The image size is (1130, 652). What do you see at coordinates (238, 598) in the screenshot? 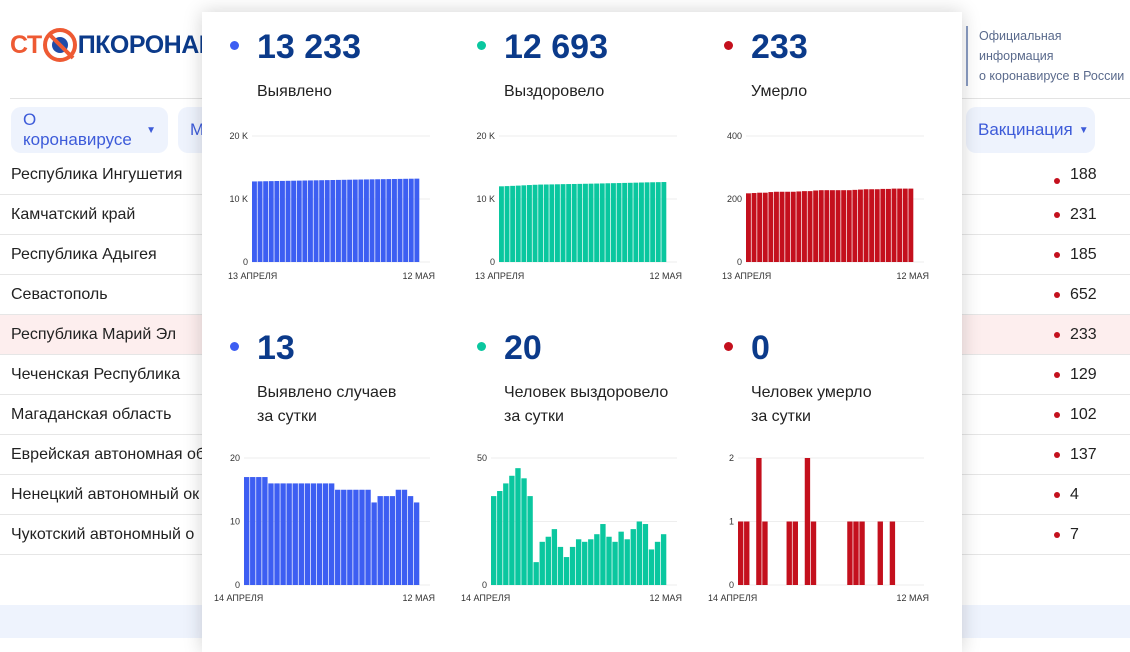
I see `x-label-start: 14 АПРЕЛЯ` at bounding box center [238, 598].